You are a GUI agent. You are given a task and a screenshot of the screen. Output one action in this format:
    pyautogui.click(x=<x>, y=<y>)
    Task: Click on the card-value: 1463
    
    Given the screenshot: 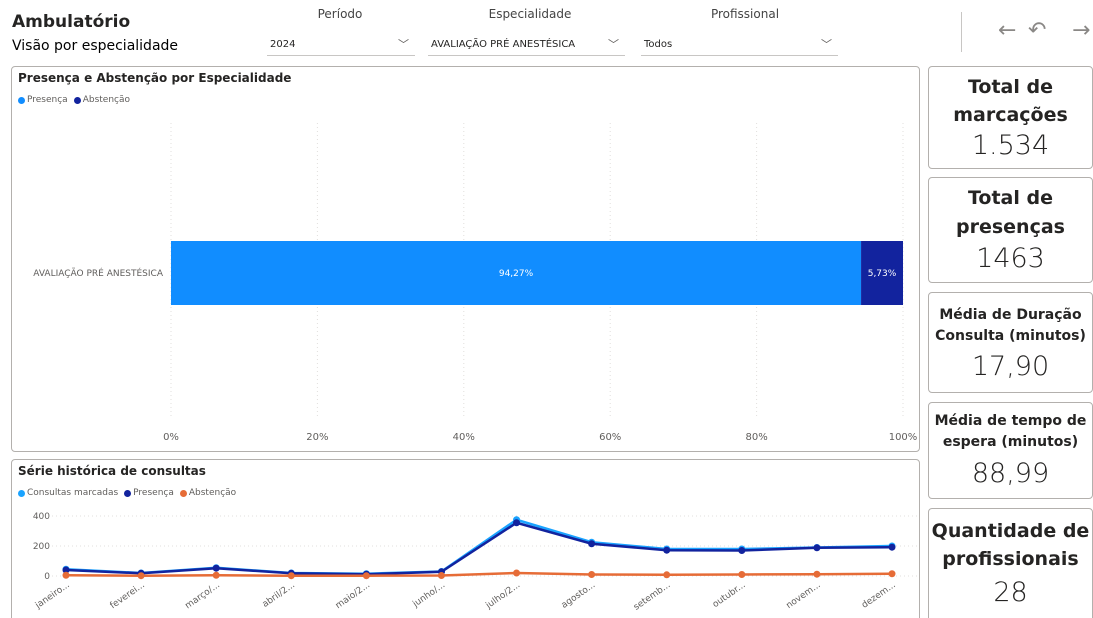 What is the action you would take?
    pyautogui.click(x=1010, y=258)
    